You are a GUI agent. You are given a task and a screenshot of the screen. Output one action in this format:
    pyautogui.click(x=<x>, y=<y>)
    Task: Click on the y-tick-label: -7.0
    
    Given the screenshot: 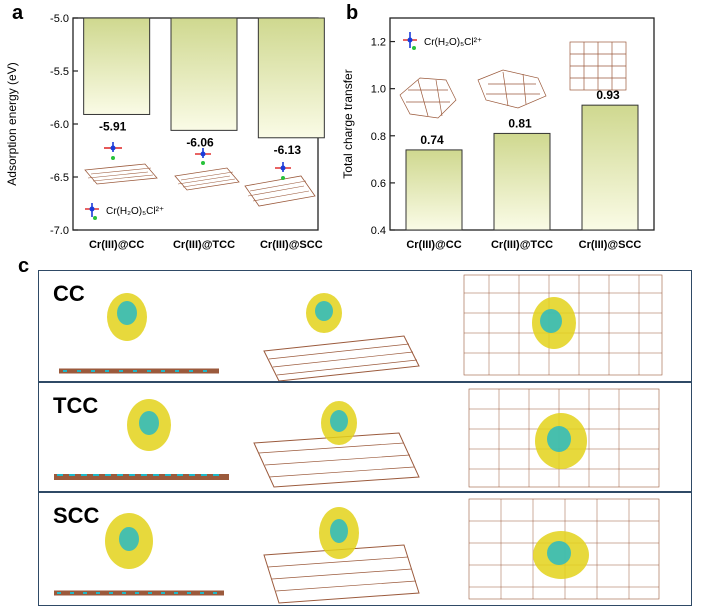 What is the action you would take?
    pyautogui.click(x=59, y=231)
    